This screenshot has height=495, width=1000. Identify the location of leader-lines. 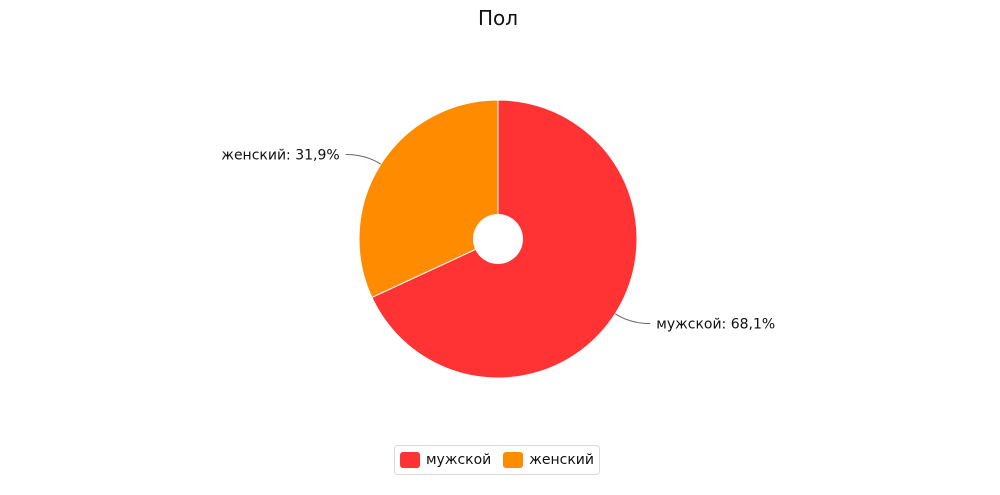
(498, 239).